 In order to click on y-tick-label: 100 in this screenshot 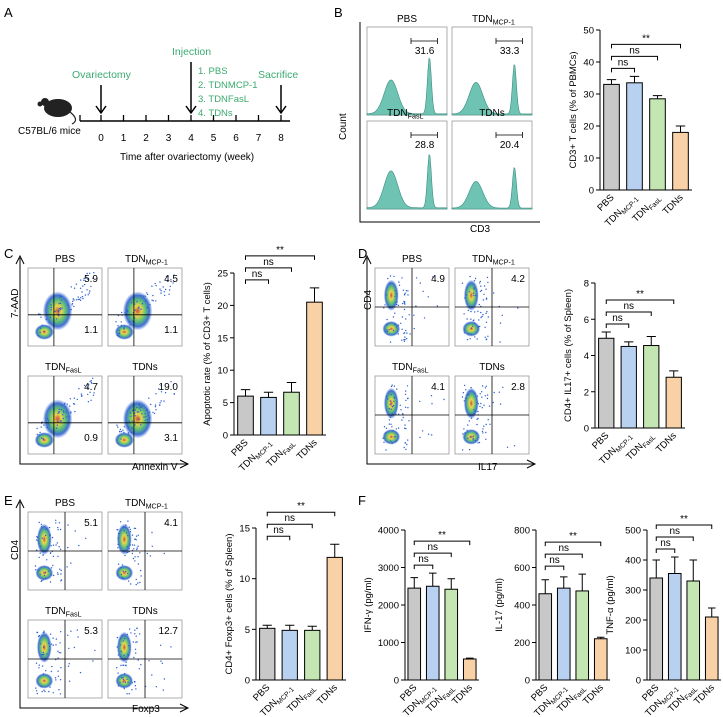, I will do `click(633, 651)`.